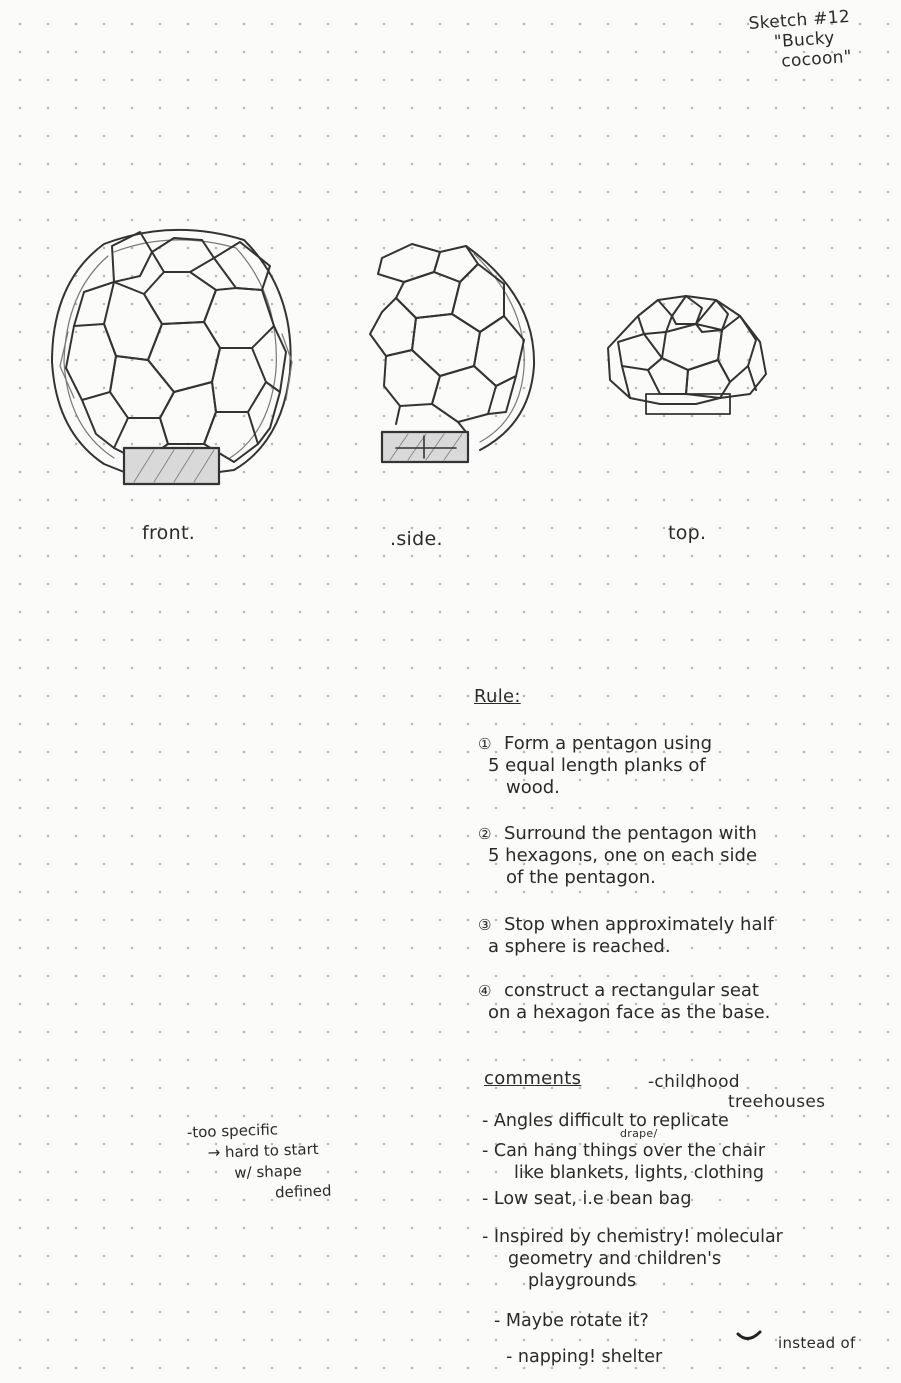 This screenshot has height=1383, width=901. Describe the element at coordinates (485, 744) in the screenshot. I see `rule-number: ①` at that location.